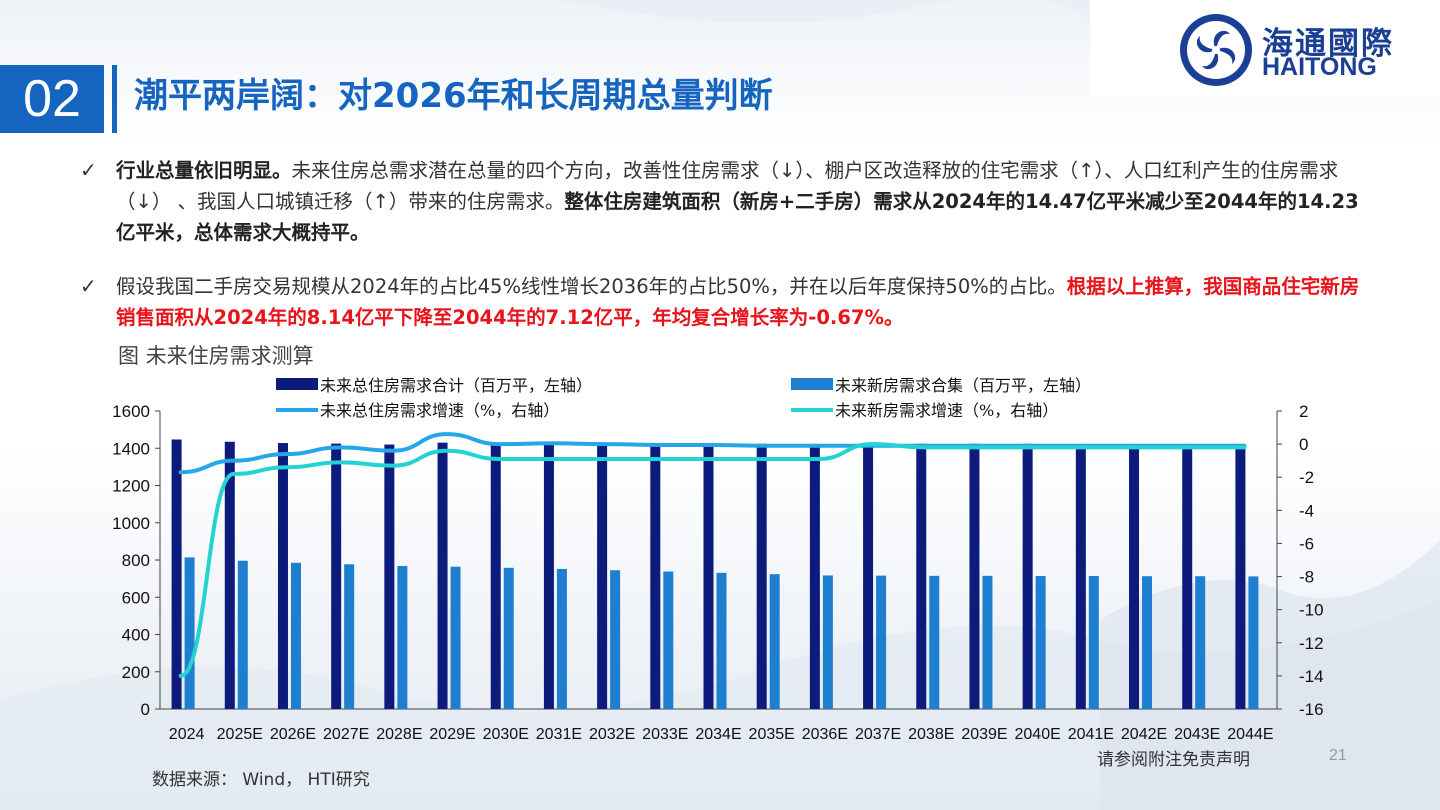  I want to click on right-tick-label: -10, so click(1311, 610).